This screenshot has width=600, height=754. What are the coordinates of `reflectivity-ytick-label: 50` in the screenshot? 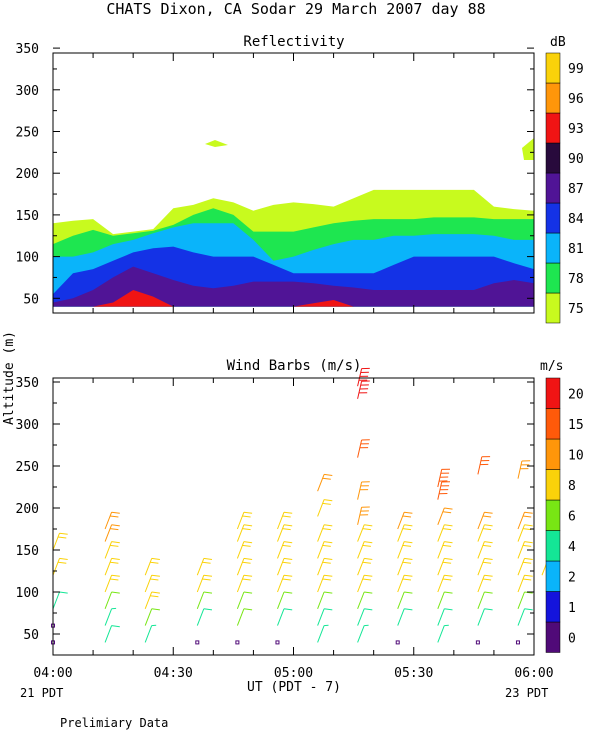 It's located at (31, 299).